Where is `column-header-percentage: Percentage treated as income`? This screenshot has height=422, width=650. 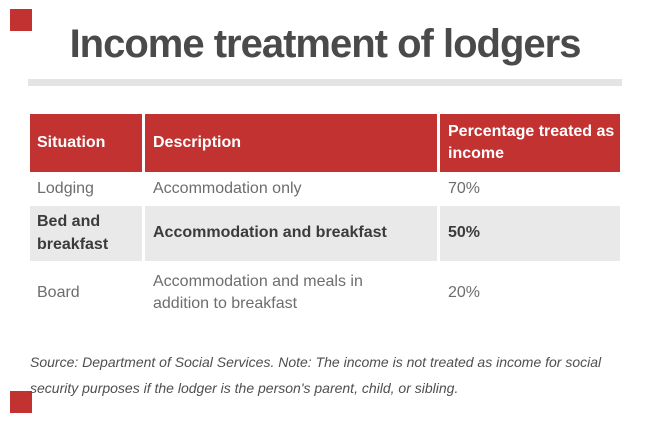 column-header-percentage: Percentage treated as income is located at coordinates (528, 143).